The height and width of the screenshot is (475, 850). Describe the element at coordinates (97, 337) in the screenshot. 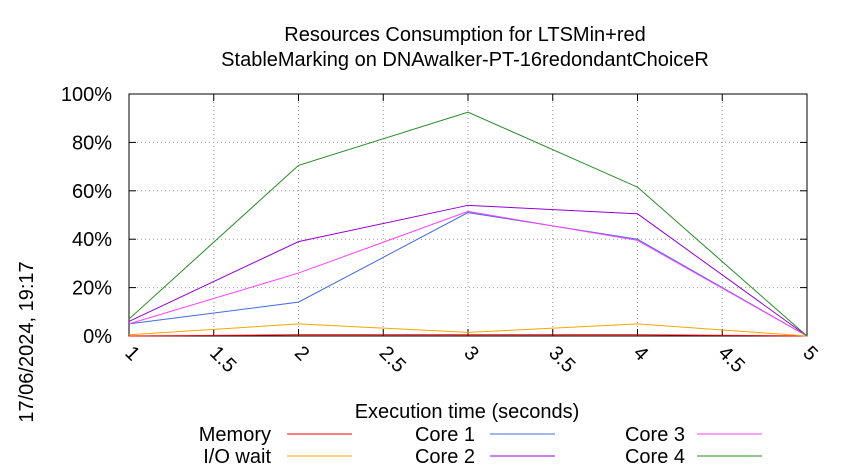

I see `y-tick-label: 0%` at that location.